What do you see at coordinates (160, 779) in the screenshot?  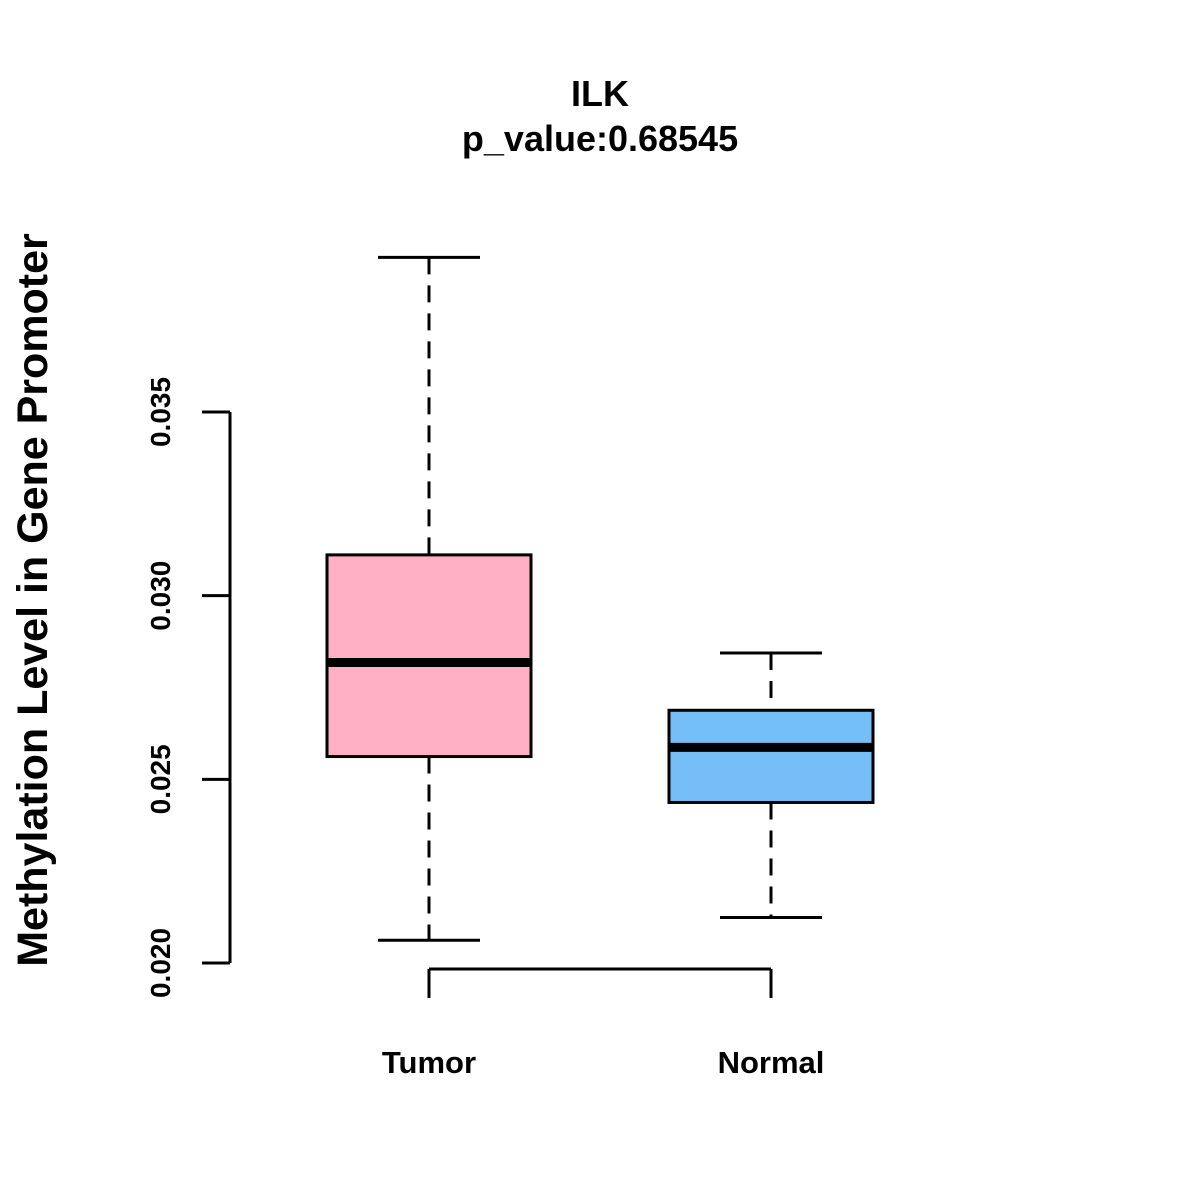 I see `y-tick-label: 0.025` at bounding box center [160, 779].